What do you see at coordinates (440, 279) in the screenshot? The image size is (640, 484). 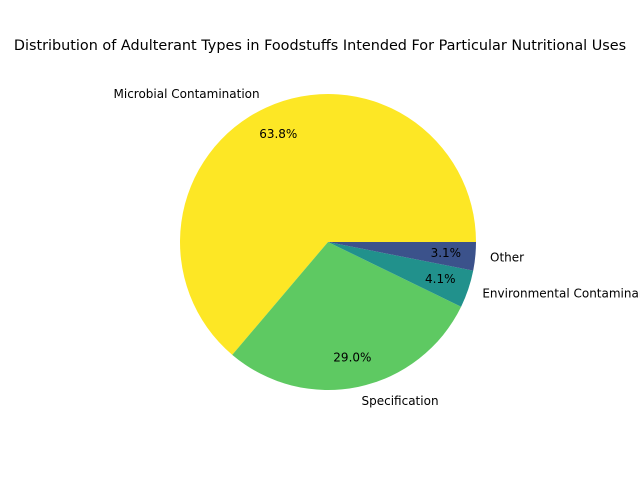 I see `percent-label-environmental-contaminants: 4.1%` at bounding box center [440, 279].